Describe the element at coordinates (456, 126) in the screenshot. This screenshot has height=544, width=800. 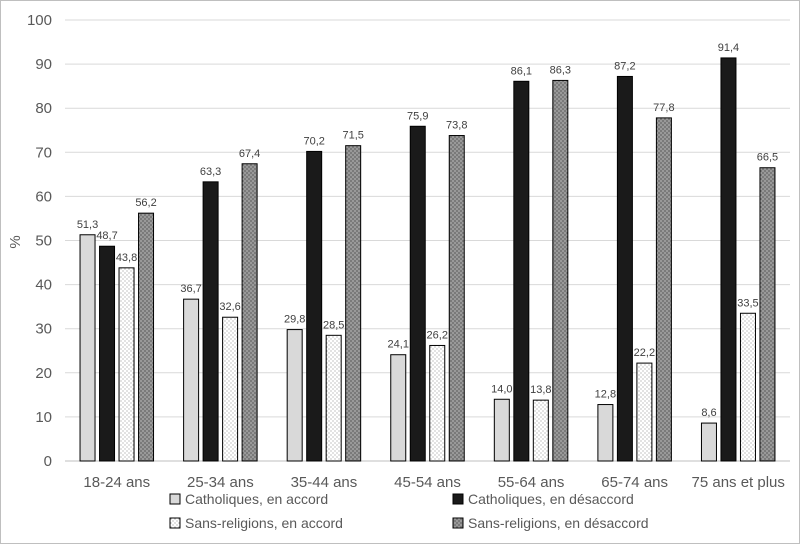
I see `data-label: 73,8` at that location.